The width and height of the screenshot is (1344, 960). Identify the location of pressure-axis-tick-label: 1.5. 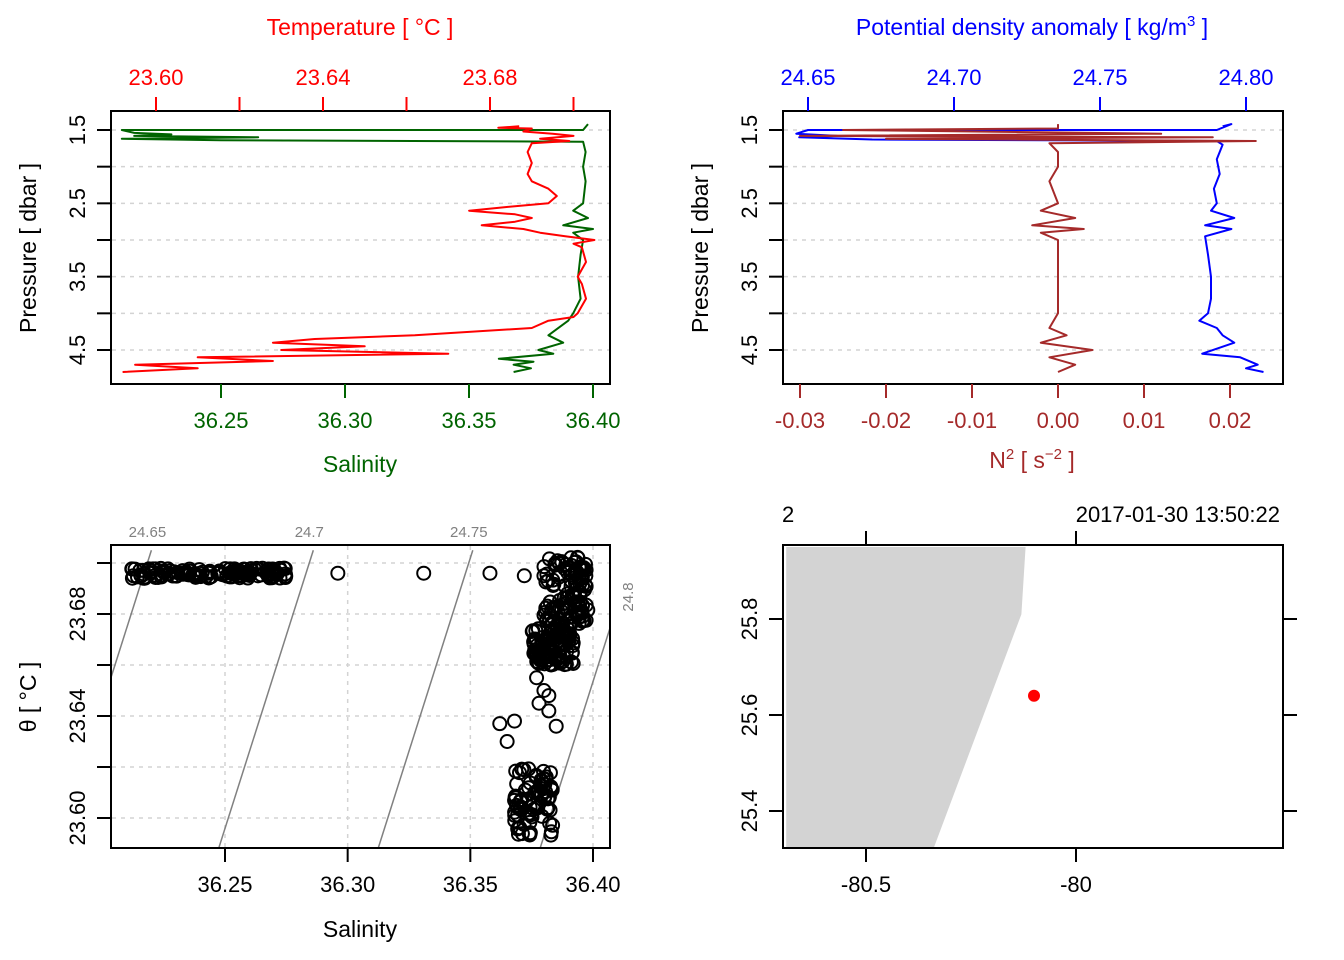
(749, 130).